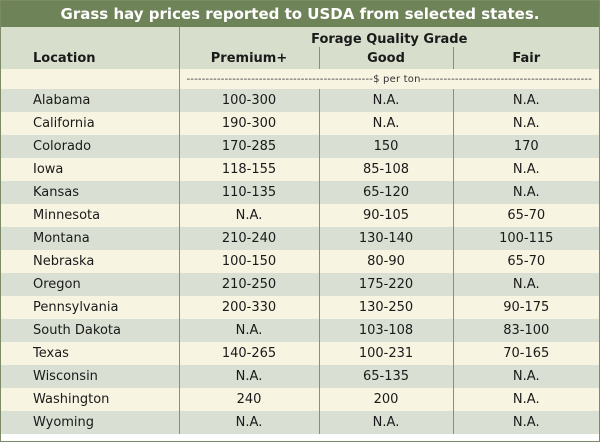 Image resolution: width=600 pixels, height=442 pixels. I want to click on location-cell: Montana, so click(90, 238).